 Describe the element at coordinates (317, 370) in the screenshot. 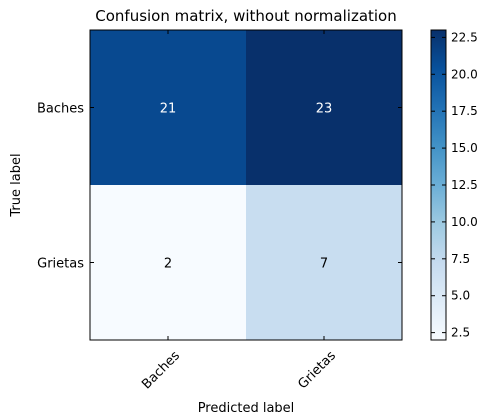

I see `x-tick-label: Grietas` at that location.